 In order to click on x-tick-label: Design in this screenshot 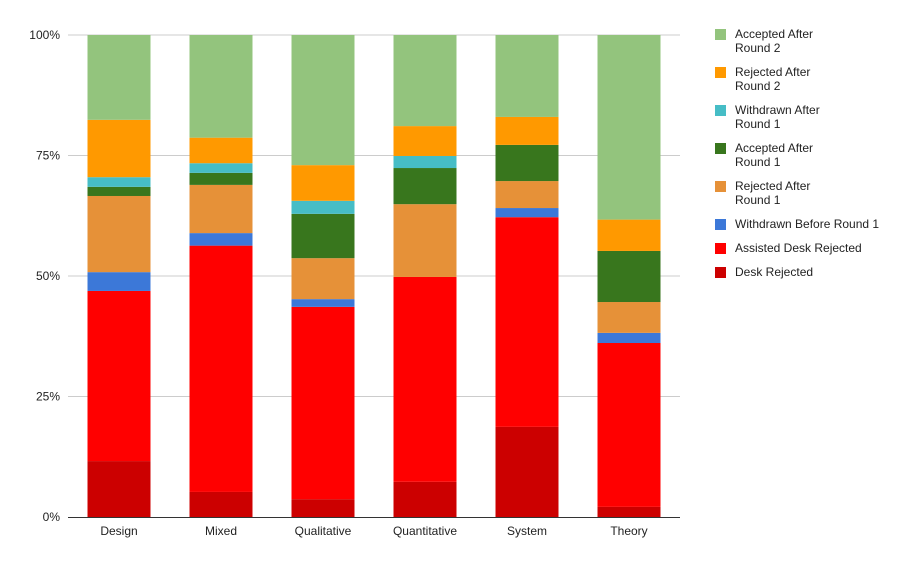, I will do `click(118, 531)`.